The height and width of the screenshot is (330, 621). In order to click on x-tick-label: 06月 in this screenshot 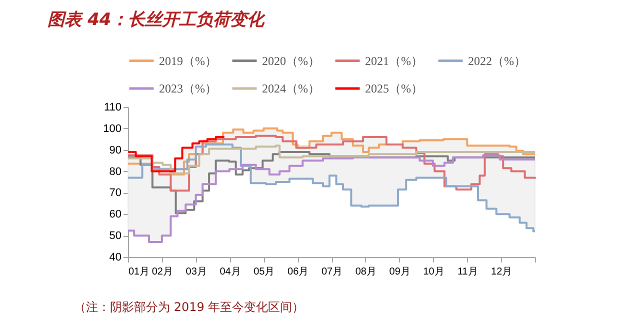, I will do `click(298, 272)`.